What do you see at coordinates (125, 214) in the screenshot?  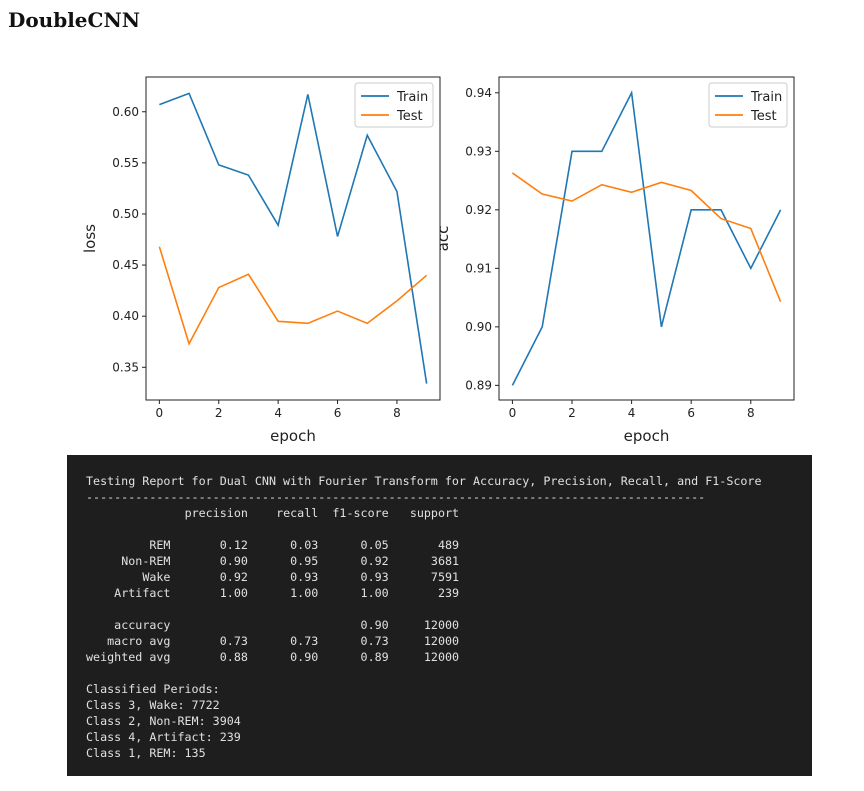 I see `y-tick-label: 0.50` at bounding box center [125, 214].